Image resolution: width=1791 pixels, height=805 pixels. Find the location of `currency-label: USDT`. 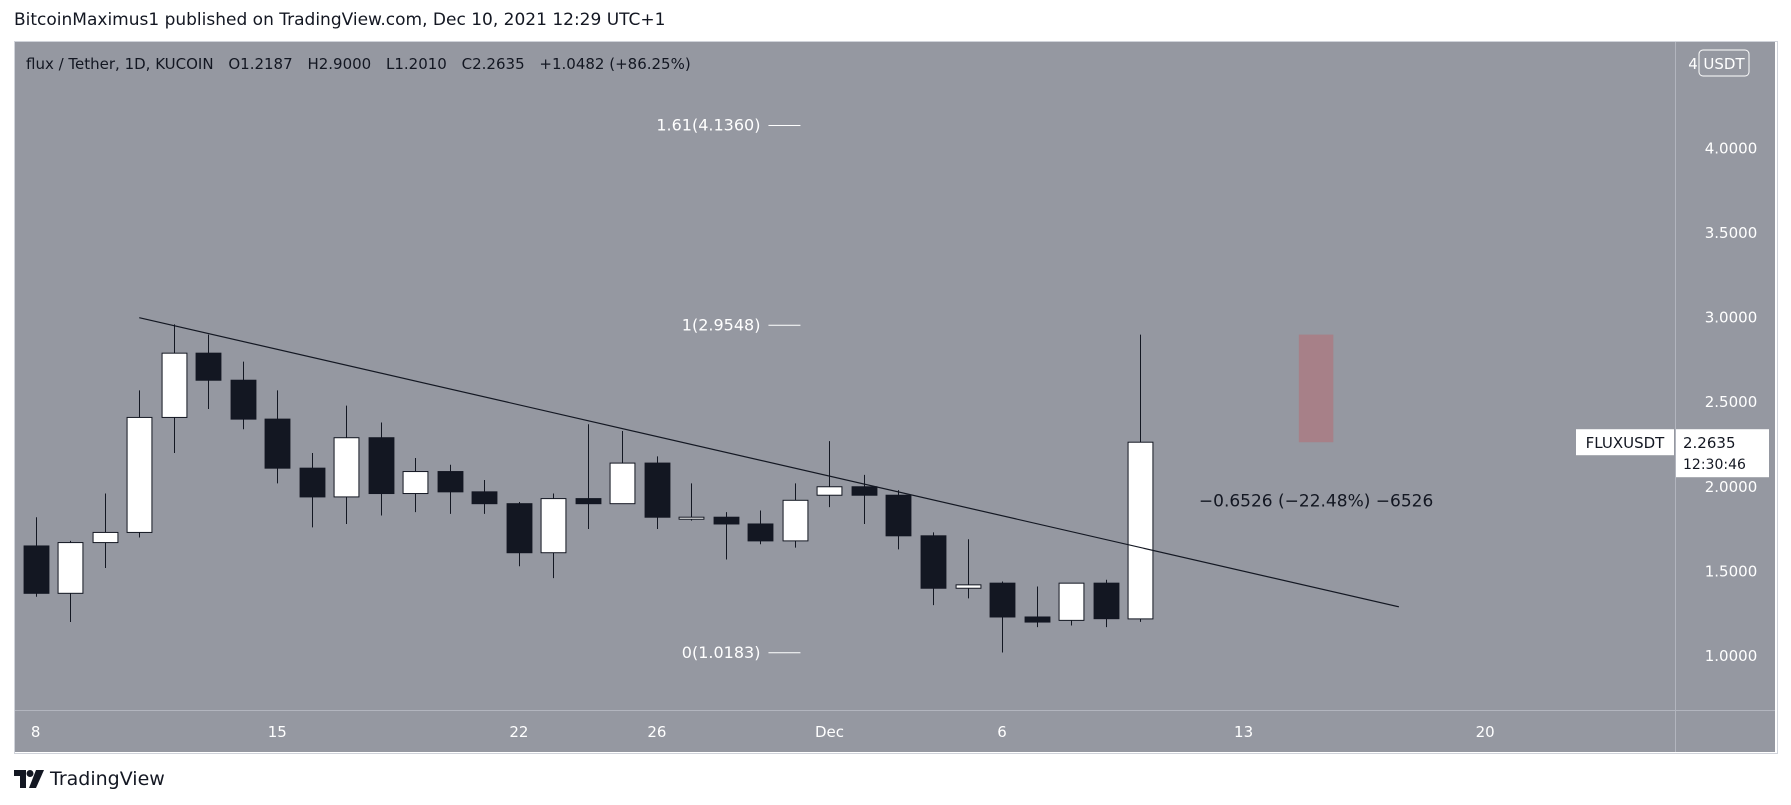

currency-label: USDT is located at coordinates (1724, 64).